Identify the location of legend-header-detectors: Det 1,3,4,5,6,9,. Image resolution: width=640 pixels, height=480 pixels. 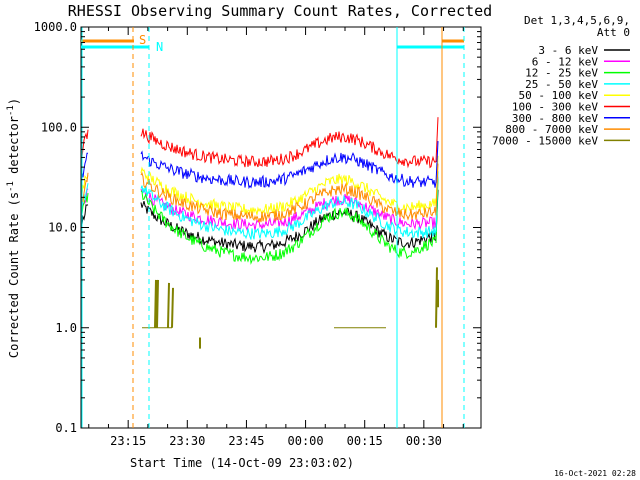
(577, 20).